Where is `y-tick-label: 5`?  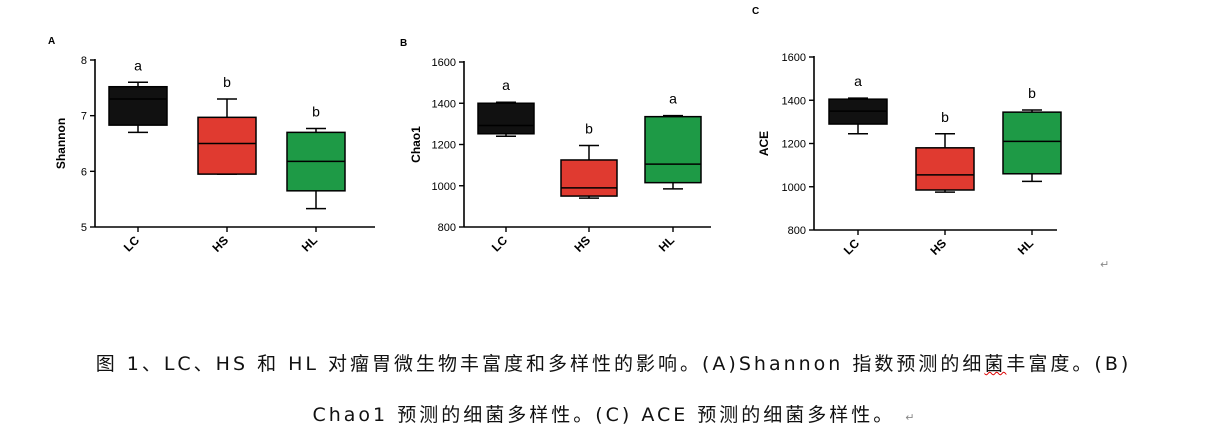 y-tick-label: 5 is located at coordinates (84, 228).